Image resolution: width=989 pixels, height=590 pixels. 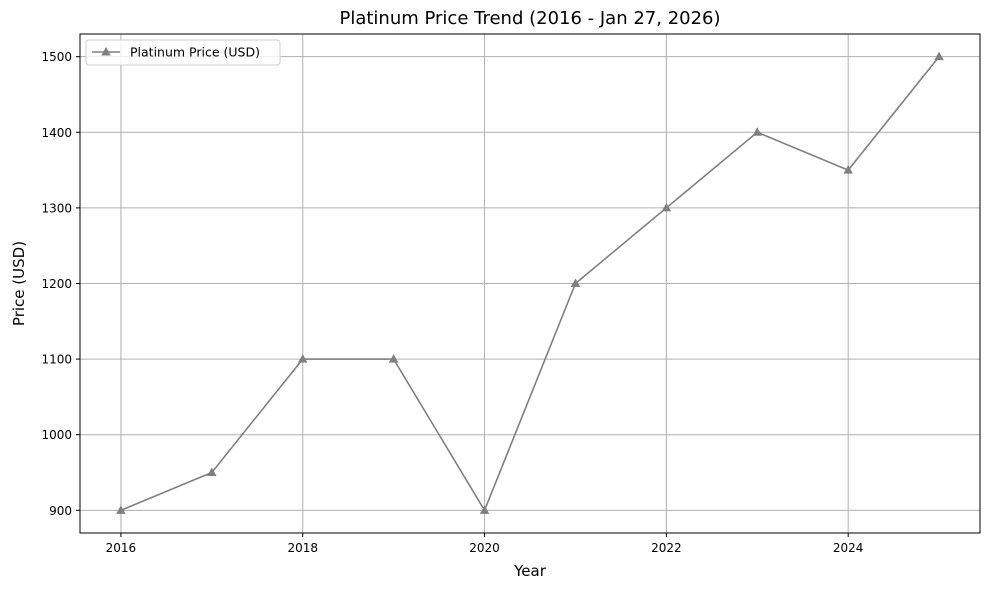 What do you see at coordinates (56, 435) in the screenshot?
I see `y-tick-label: 1000` at bounding box center [56, 435].